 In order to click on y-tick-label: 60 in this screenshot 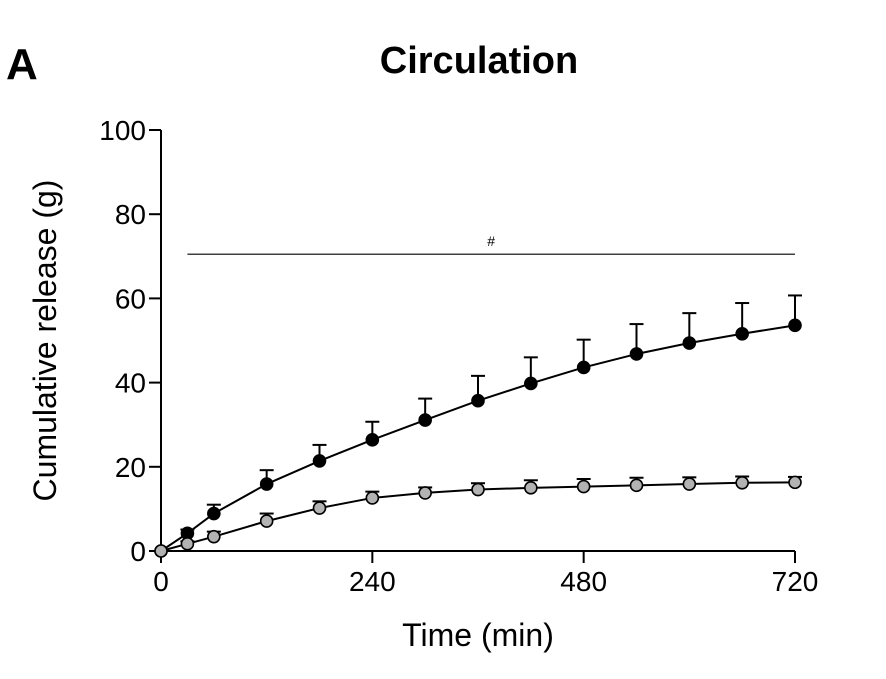, I will do `click(130, 298)`.